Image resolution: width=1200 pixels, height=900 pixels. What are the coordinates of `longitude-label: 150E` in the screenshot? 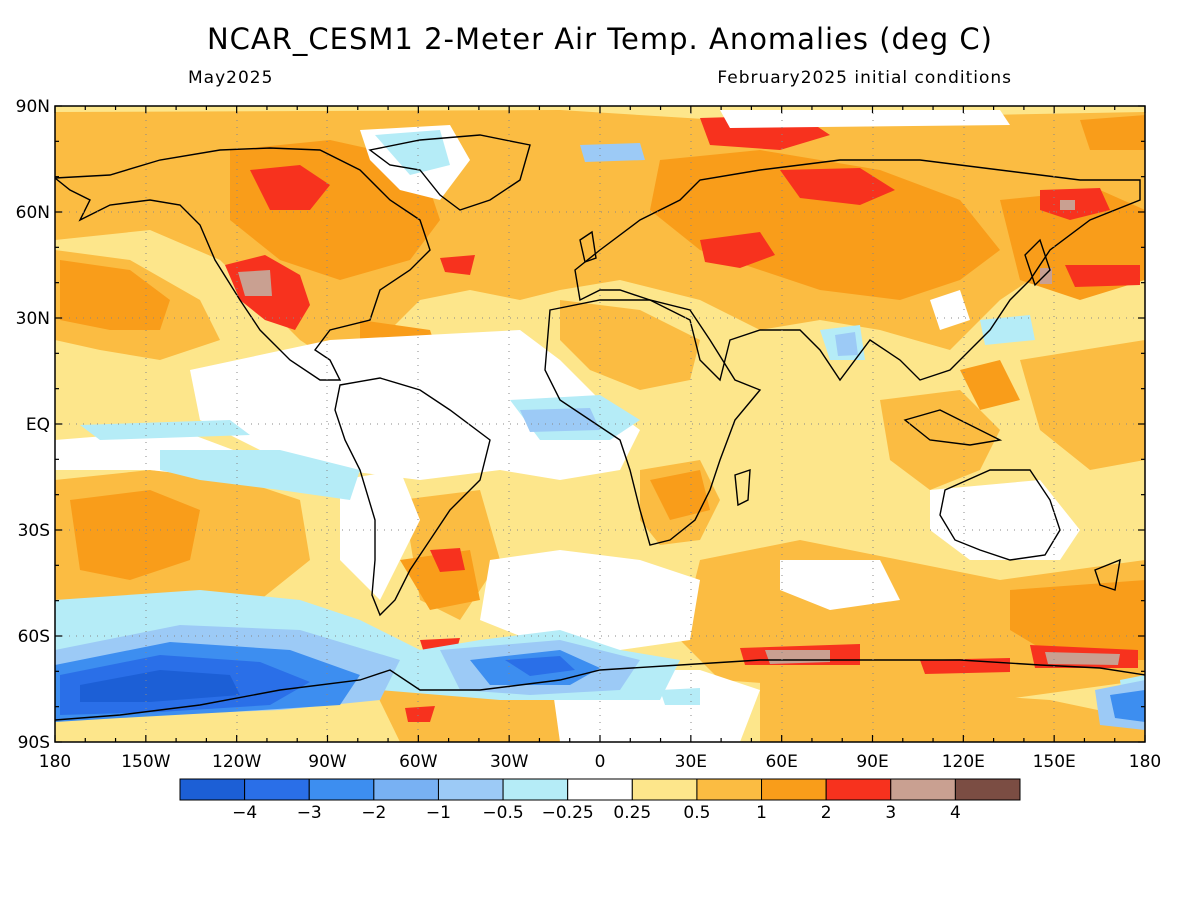 It's located at (1054, 762).